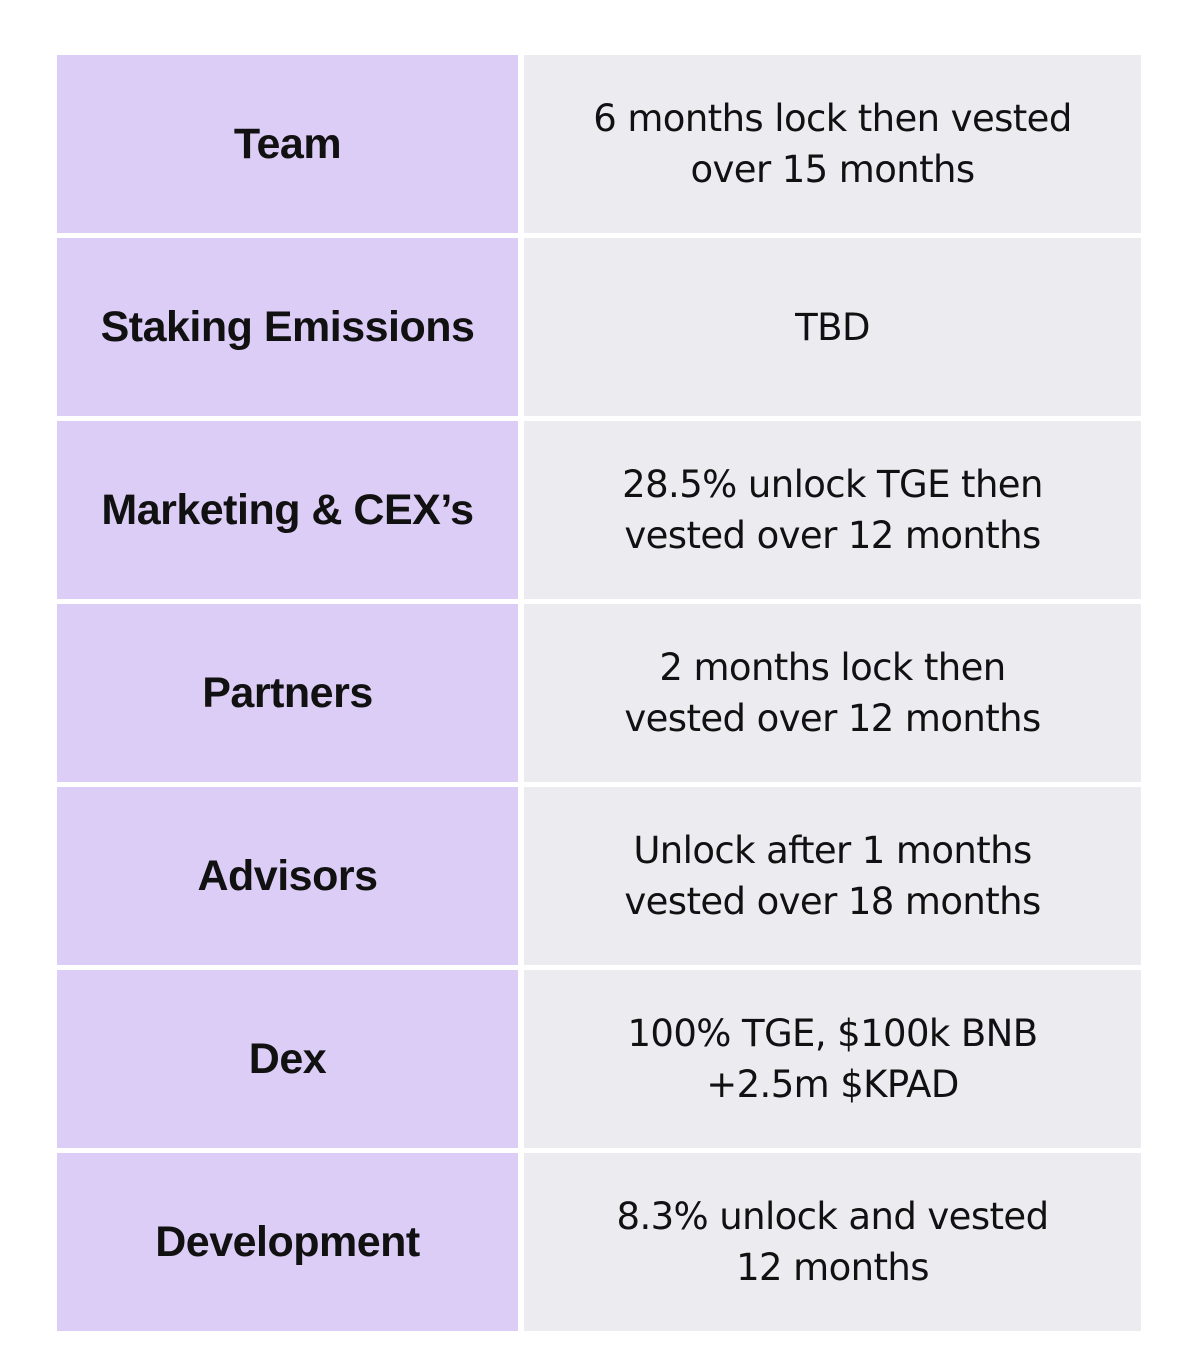 The image size is (1200, 1370). I want to click on row-label-marketing-cex: Marketing & CEX’s, so click(287, 510).